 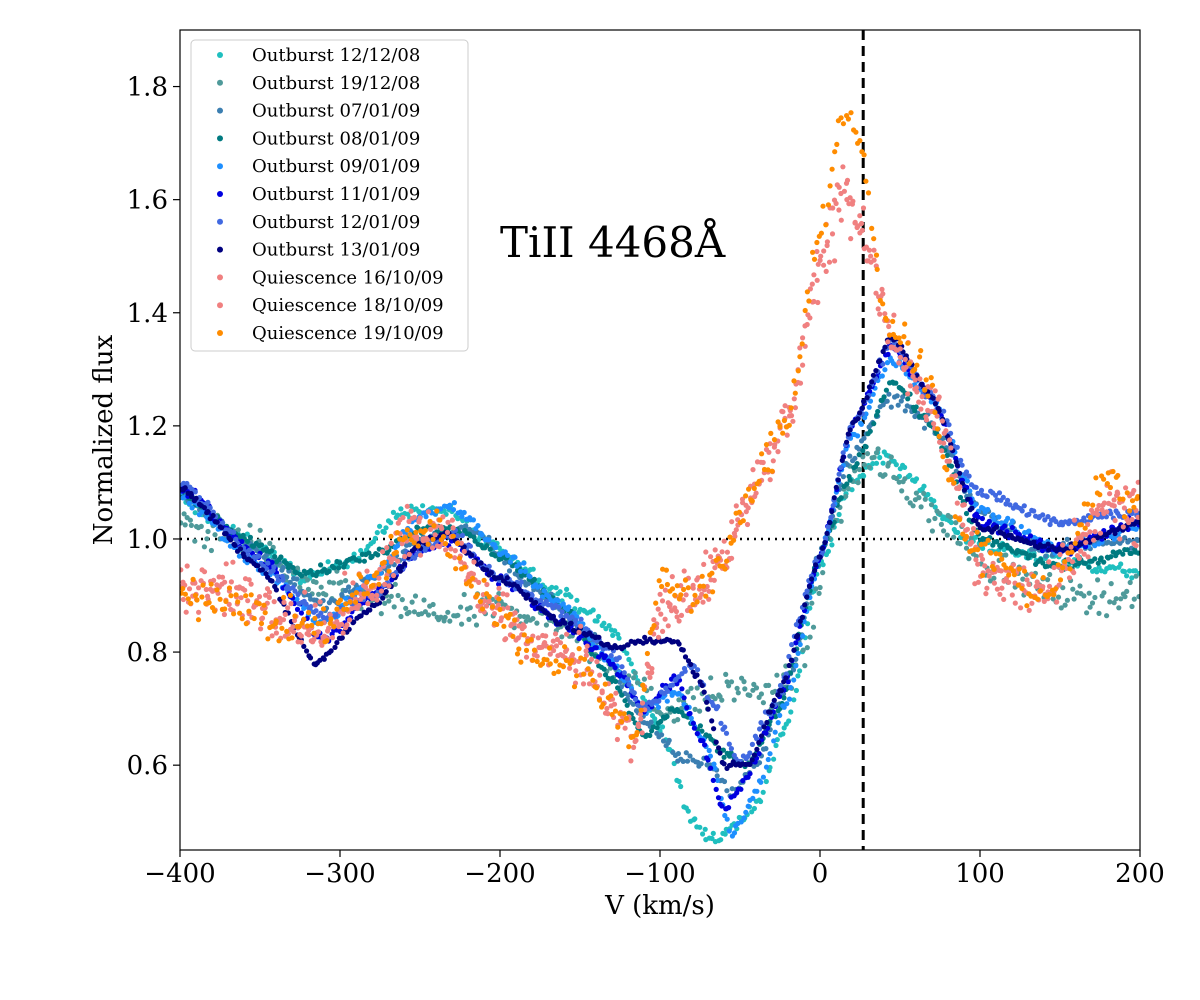 I want to click on legend-marker, so click(x=220, y=82).